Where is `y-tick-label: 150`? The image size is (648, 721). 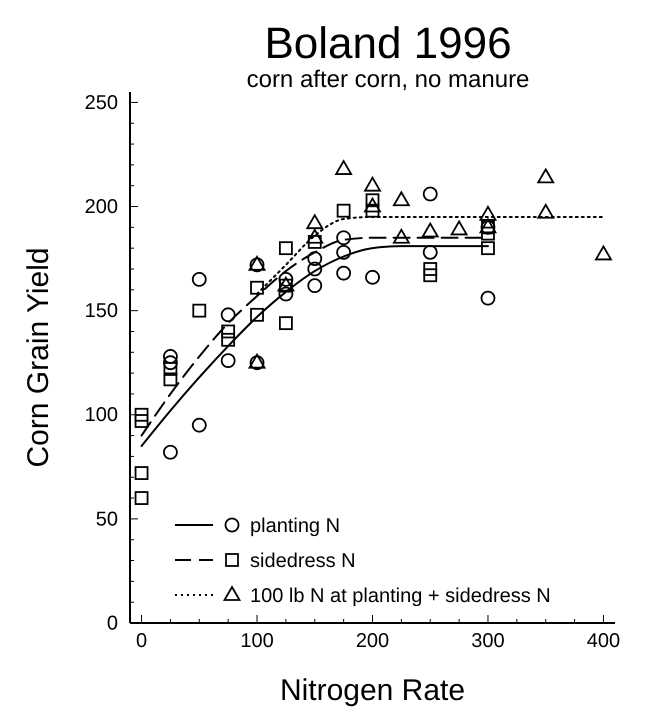
y-tick-label: 150 is located at coordinates (101, 311).